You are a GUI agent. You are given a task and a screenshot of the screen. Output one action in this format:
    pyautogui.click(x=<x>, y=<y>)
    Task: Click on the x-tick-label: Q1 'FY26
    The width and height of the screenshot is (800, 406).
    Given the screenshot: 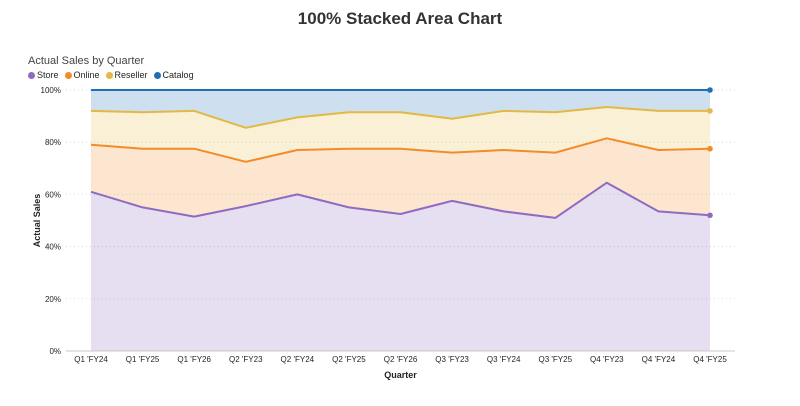 What is the action you would take?
    pyautogui.click(x=194, y=359)
    